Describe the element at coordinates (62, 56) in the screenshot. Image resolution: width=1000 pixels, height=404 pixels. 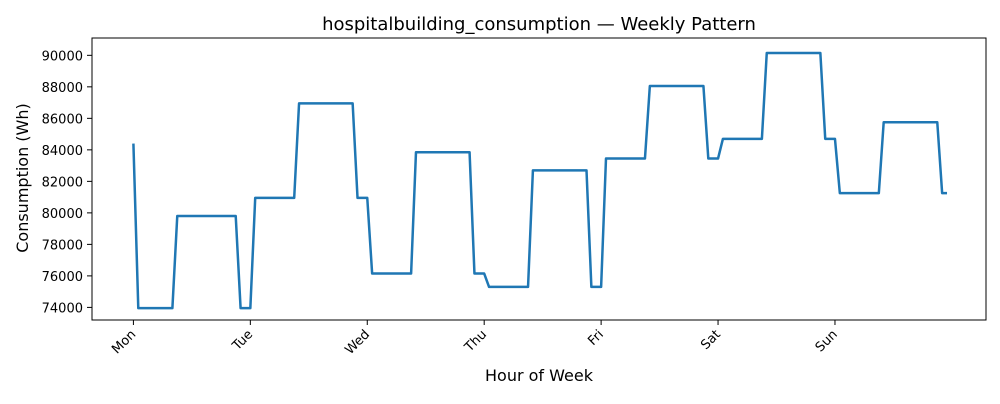
I see `y-tick-label: 90000` at that location.